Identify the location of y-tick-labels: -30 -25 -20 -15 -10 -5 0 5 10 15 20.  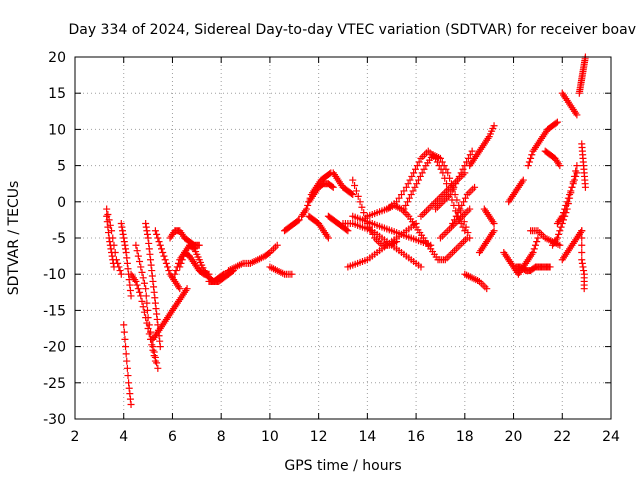
(54, 239).